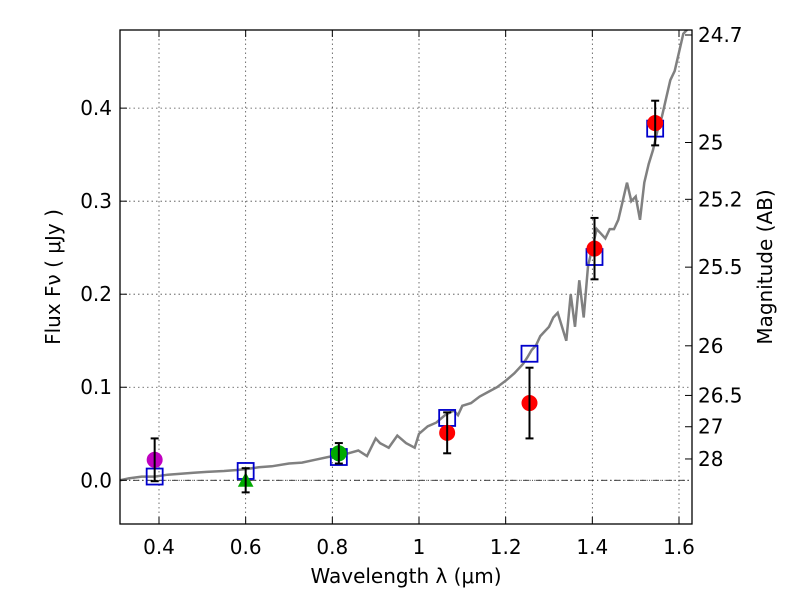 The width and height of the screenshot is (800, 600). Describe the element at coordinates (246, 547) in the screenshot. I see `x-tick-label: 0.6` at that location.